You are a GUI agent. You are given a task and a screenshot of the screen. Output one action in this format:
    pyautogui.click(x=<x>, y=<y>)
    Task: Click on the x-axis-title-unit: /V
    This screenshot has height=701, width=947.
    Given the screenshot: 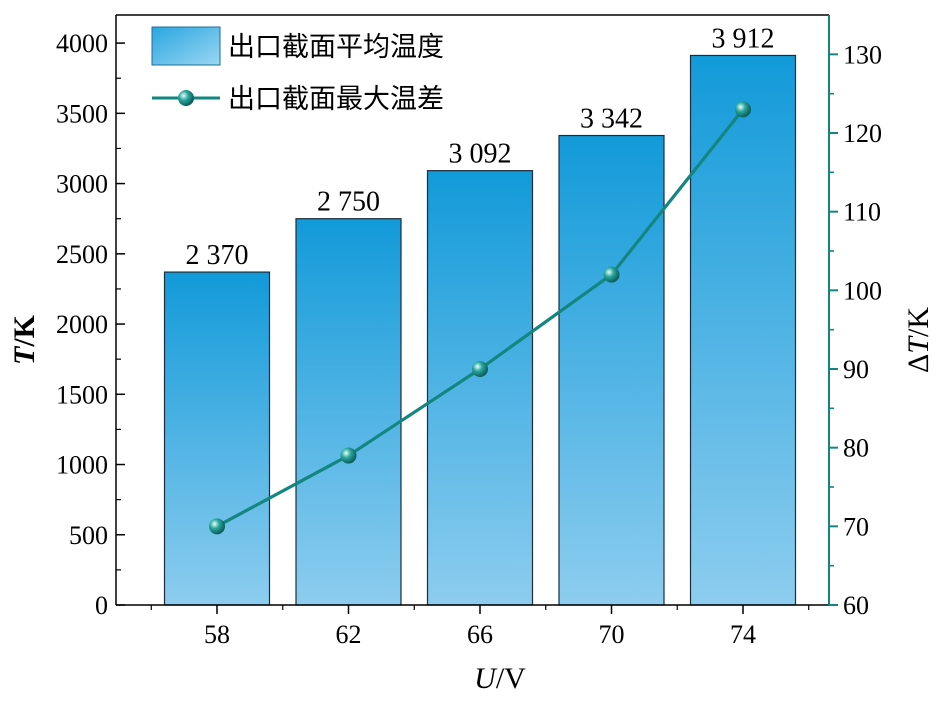 What is the action you would take?
    pyautogui.click(x=511, y=678)
    